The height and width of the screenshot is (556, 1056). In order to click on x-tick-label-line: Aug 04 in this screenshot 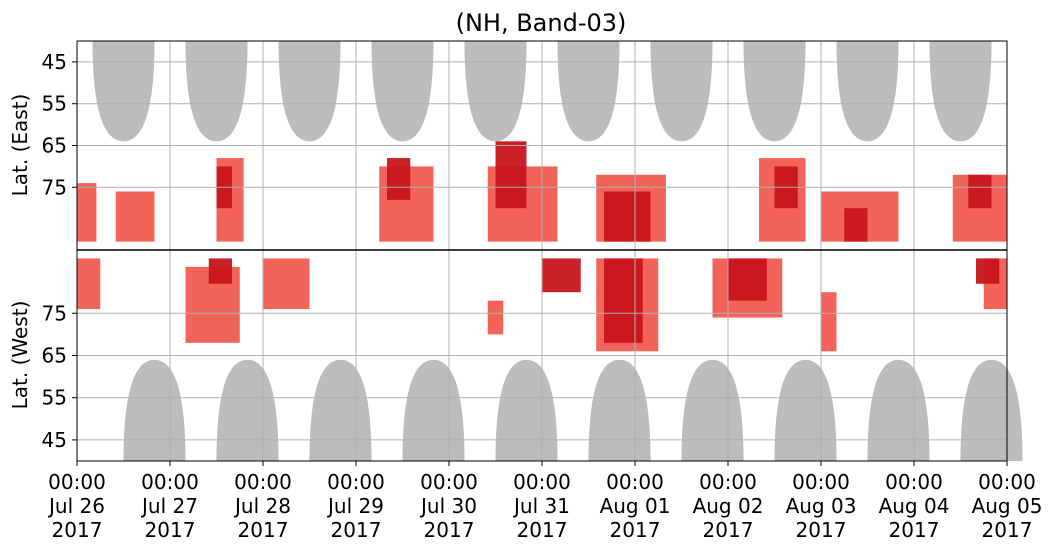, I will do `click(914, 506)`.